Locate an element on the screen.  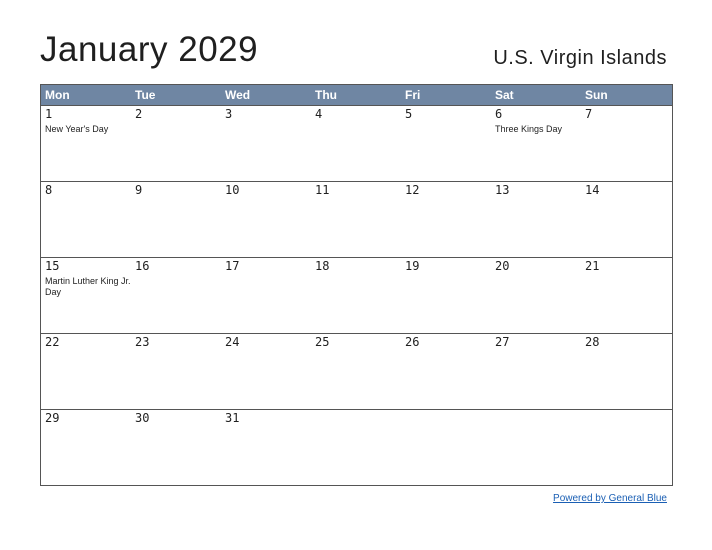
holiday-label: Three Kings Day is located at coordinates (529, 129).